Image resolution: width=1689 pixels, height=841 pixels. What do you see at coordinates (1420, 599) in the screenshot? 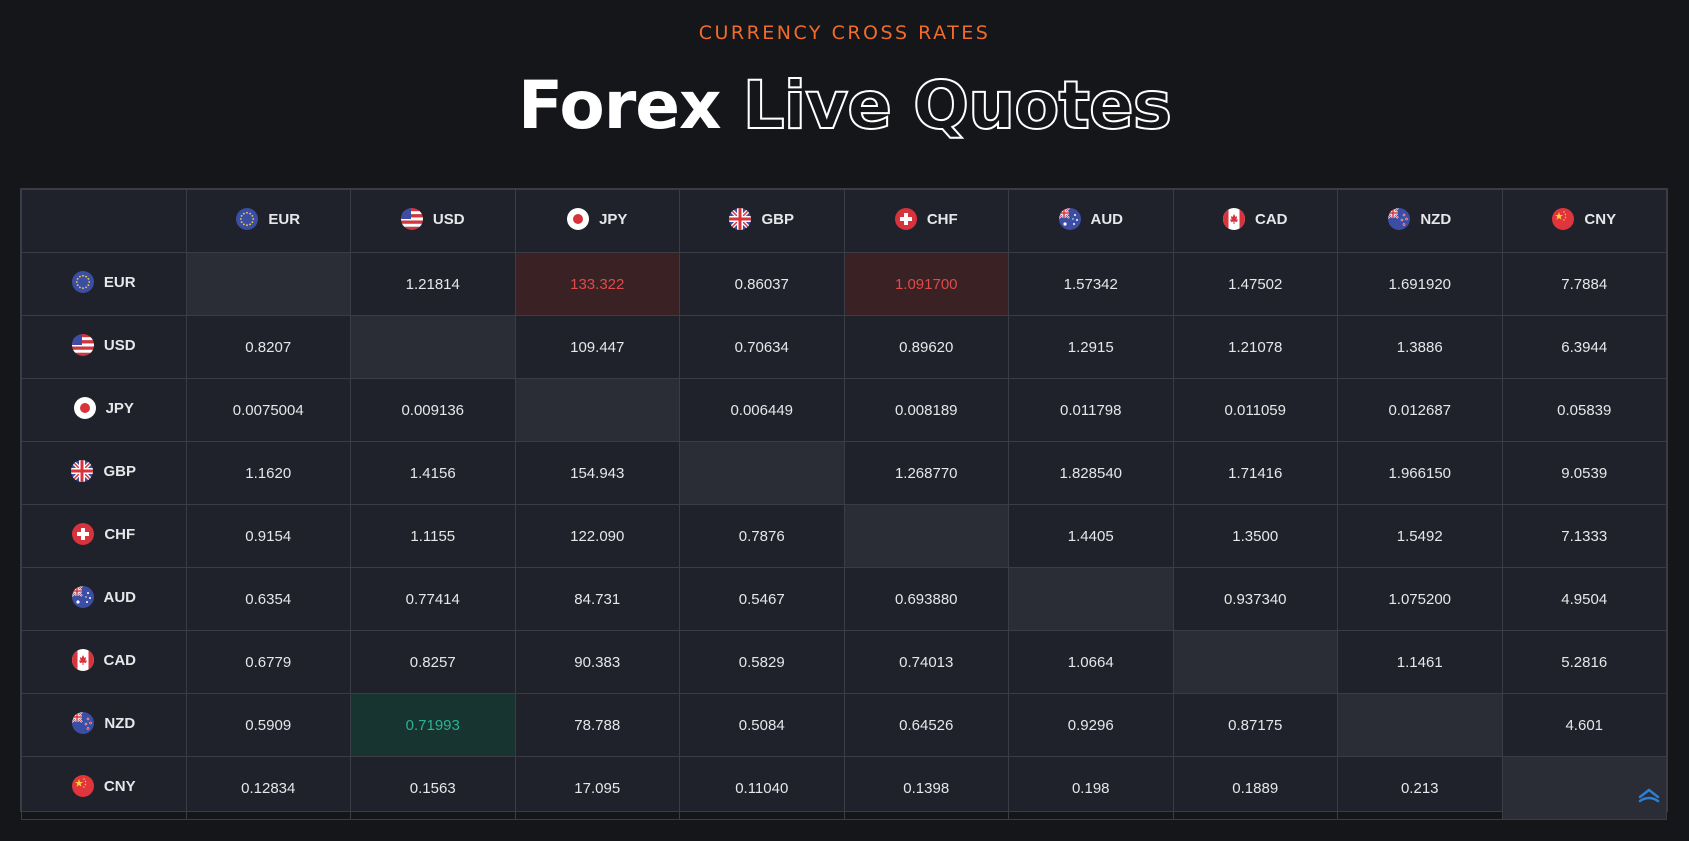
I see `rate-cell: 1.075200` at bounding box center [1420, 599].